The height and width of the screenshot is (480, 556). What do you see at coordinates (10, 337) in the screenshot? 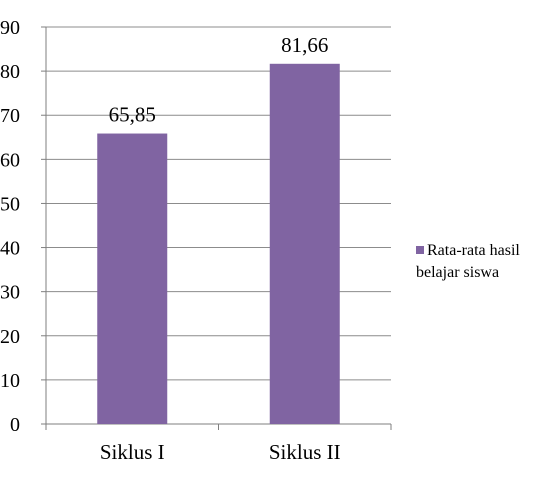
I see `y-tick-label: 20` at bounding box center [10, 337].